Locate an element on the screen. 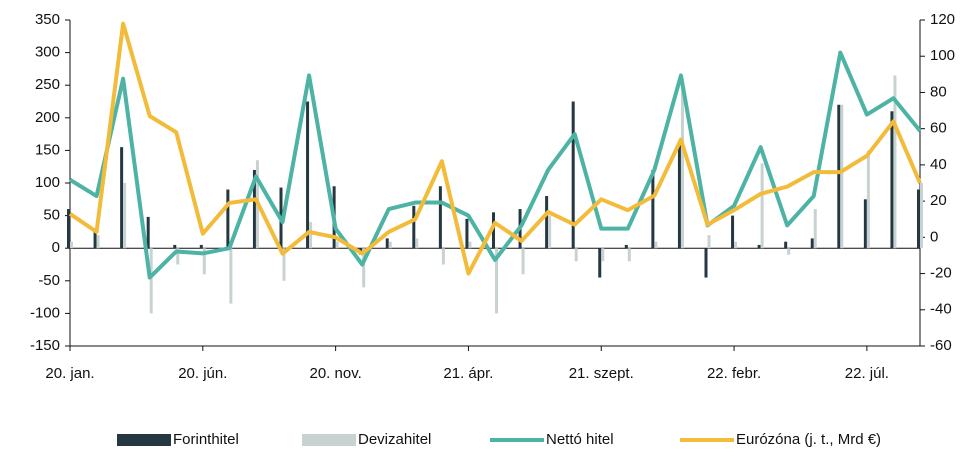 The height and width of the screenshot is (457, 980). y2-tick-label: 80 is located at coordinates (938, 91).